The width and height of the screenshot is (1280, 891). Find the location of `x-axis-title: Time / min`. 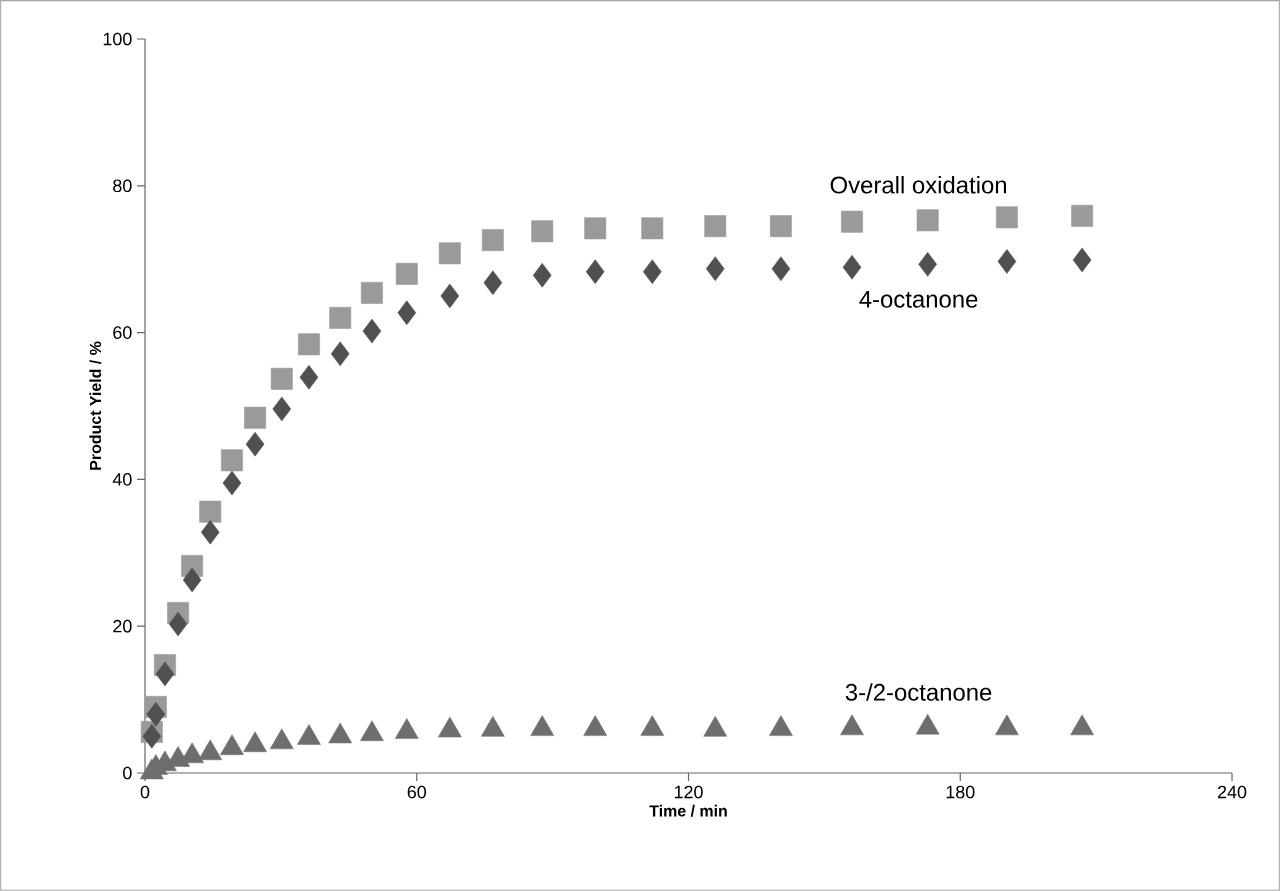

x-axis-title: Time / min is located at coordinates (688, 810).